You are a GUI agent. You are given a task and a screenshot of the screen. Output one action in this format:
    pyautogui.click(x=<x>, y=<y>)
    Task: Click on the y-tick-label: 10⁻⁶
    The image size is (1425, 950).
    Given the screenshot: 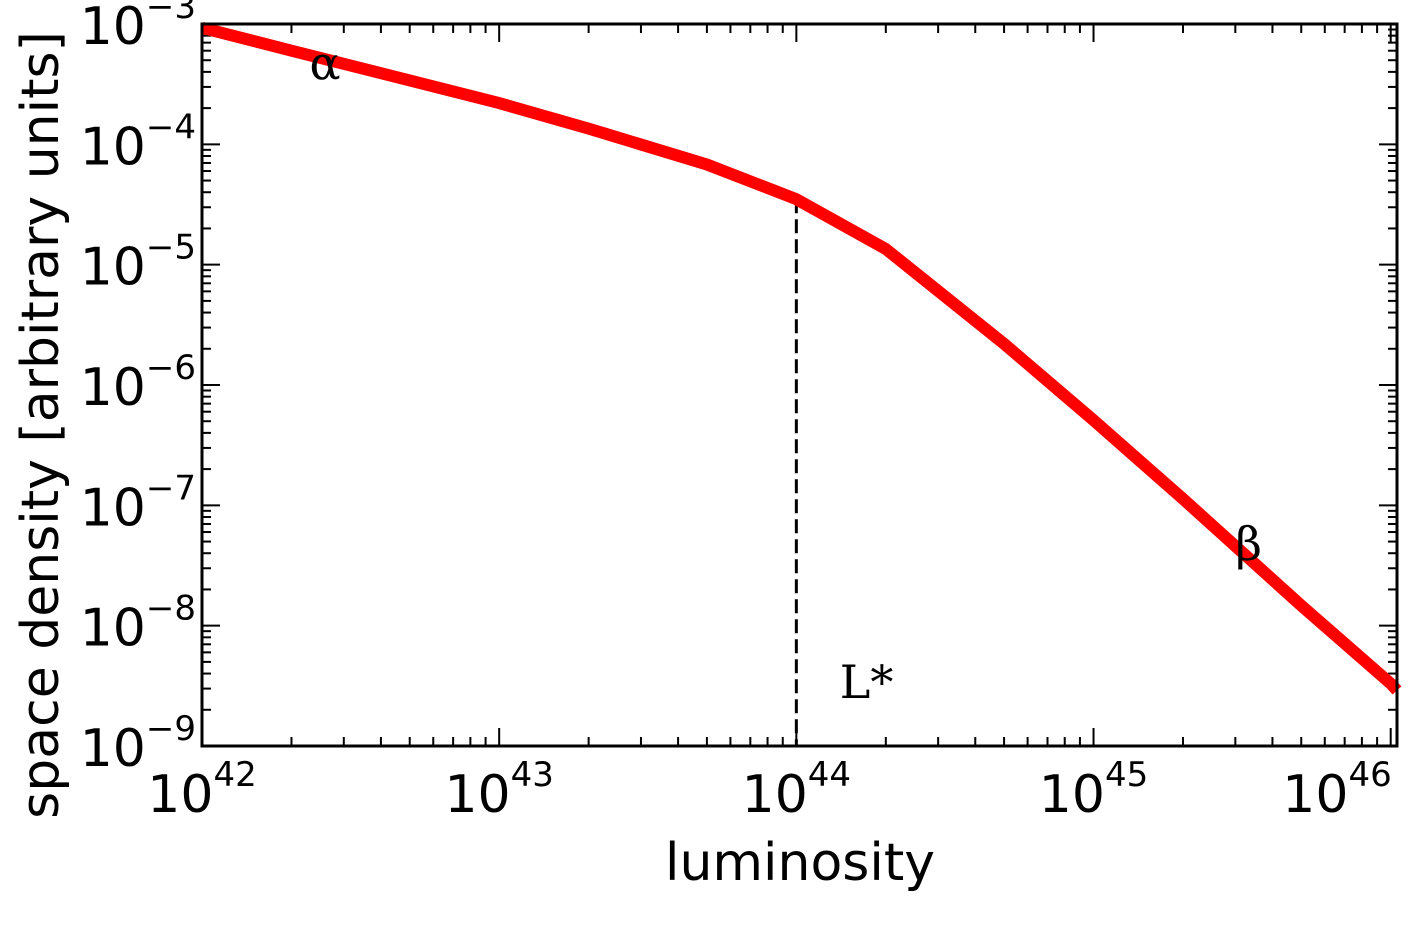 What is the action you would take?
    pyautogui.click(x=138, y=383)
    